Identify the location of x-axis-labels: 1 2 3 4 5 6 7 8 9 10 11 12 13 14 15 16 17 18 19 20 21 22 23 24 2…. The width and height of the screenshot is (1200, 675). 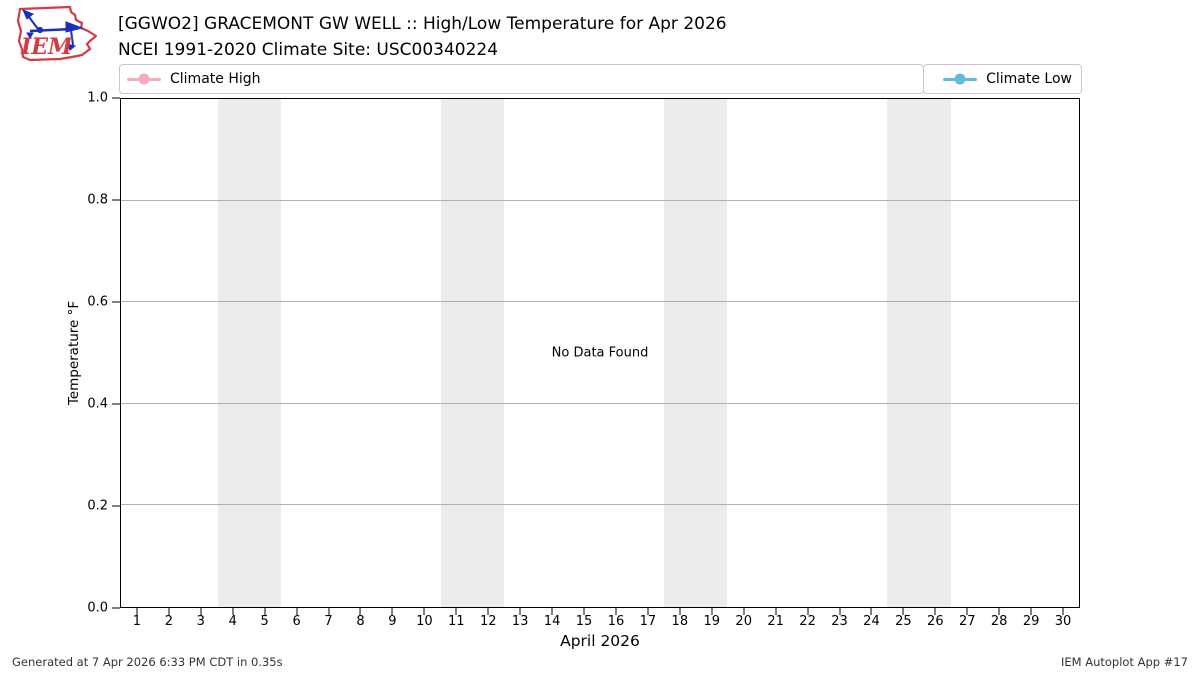
(600, 622).